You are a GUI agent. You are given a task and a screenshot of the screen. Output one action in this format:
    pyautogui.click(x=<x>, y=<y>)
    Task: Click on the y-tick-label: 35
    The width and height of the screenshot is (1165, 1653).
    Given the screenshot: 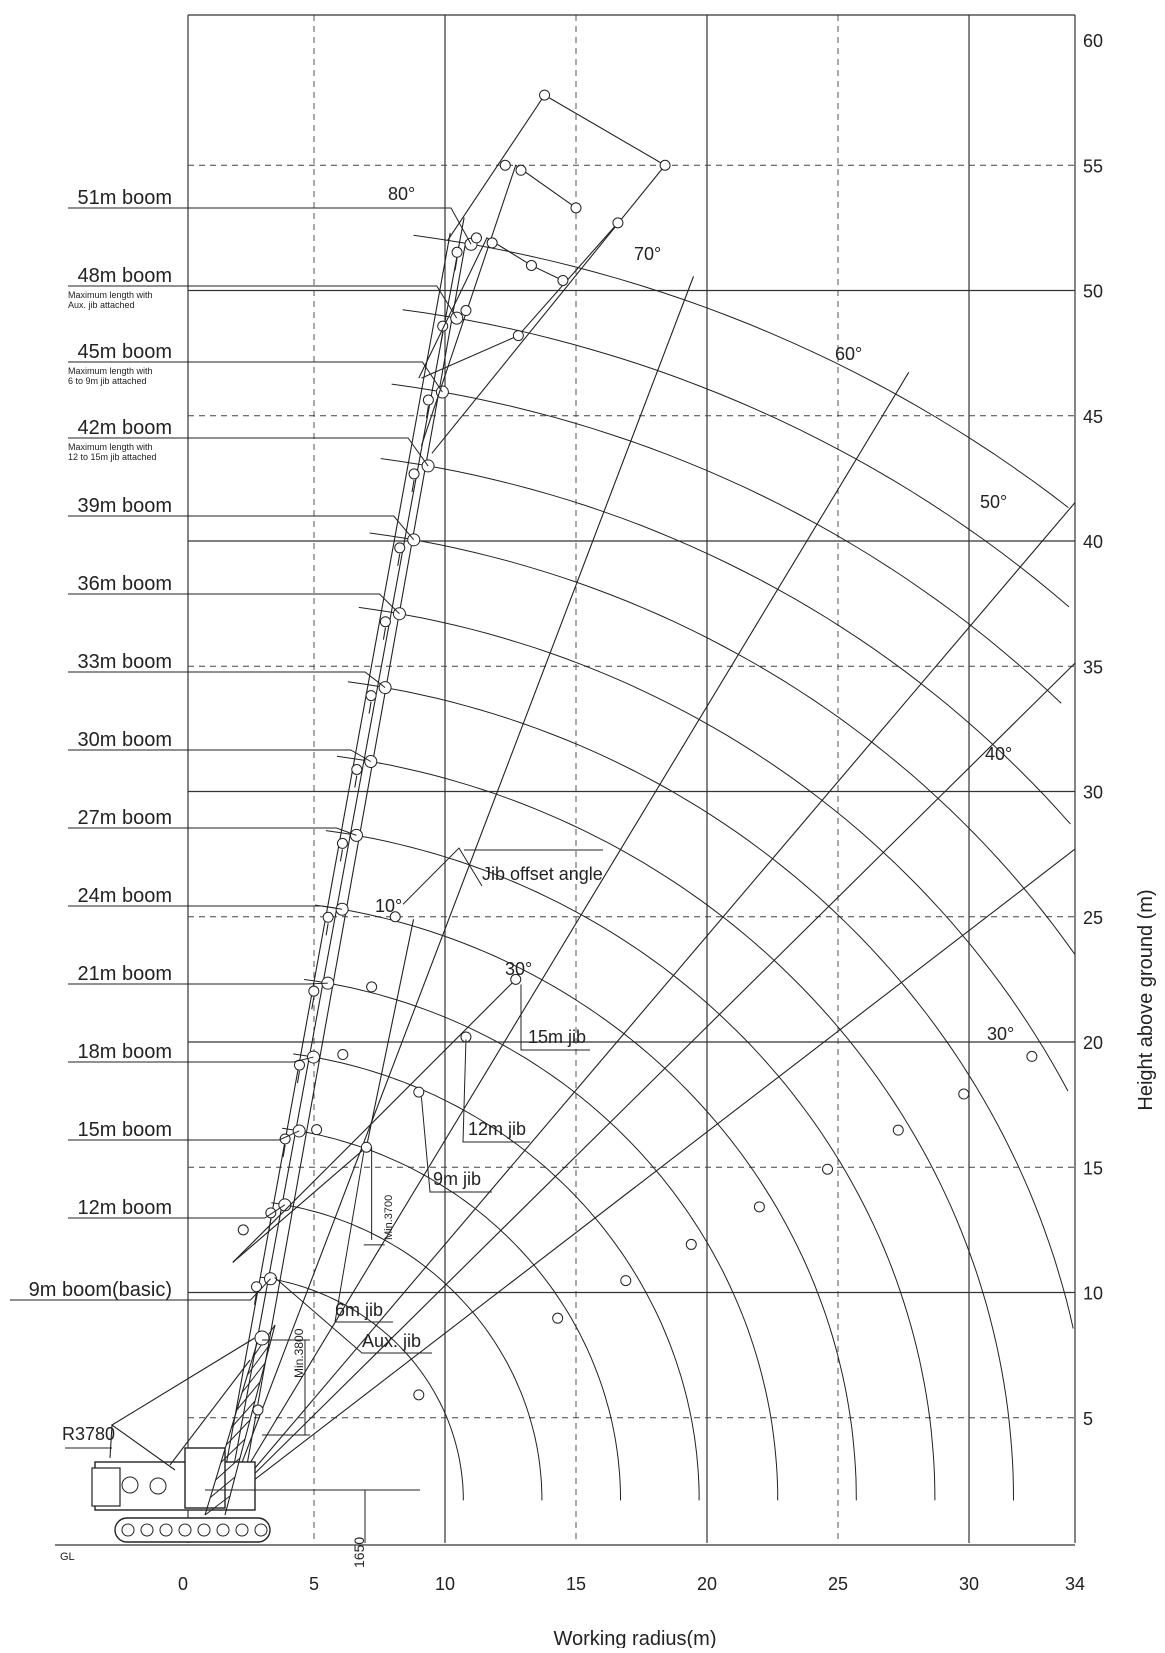 What is the action you would take?
    pyautogui.click(x=1093, y=667)
    